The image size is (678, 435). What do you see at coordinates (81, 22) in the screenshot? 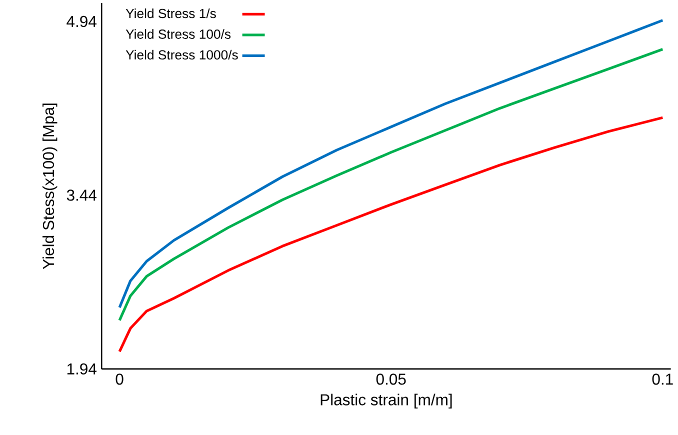
I see `y-tick-label: 4.94` at bounding box center [81, 22].